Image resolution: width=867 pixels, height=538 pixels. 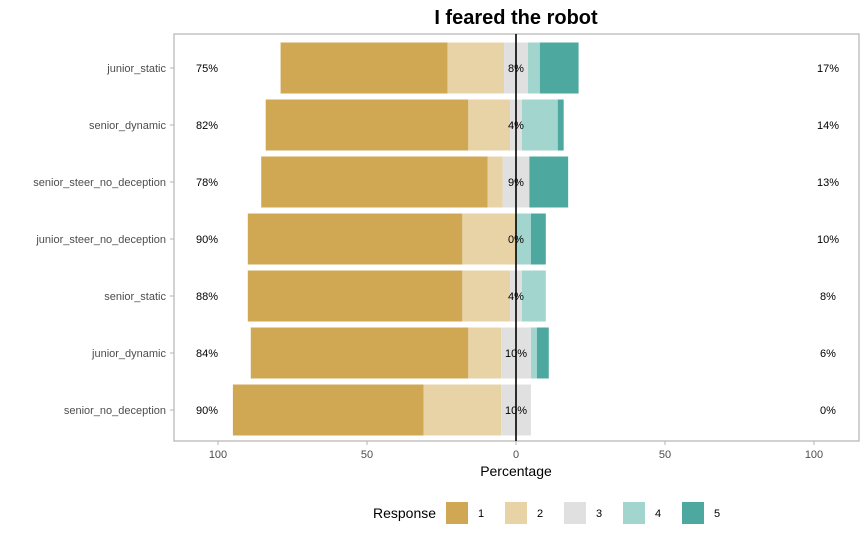 I want to click on legend-label-4: 4, so click(x=658, y=514).